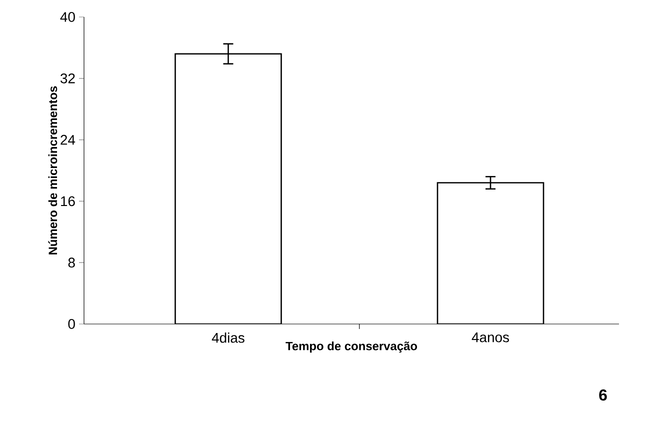 The image size is (646, 423). What do you see at coordinates (603, 395) in the screenshot?
I see `text: 6` at bounding box center [603, 395].